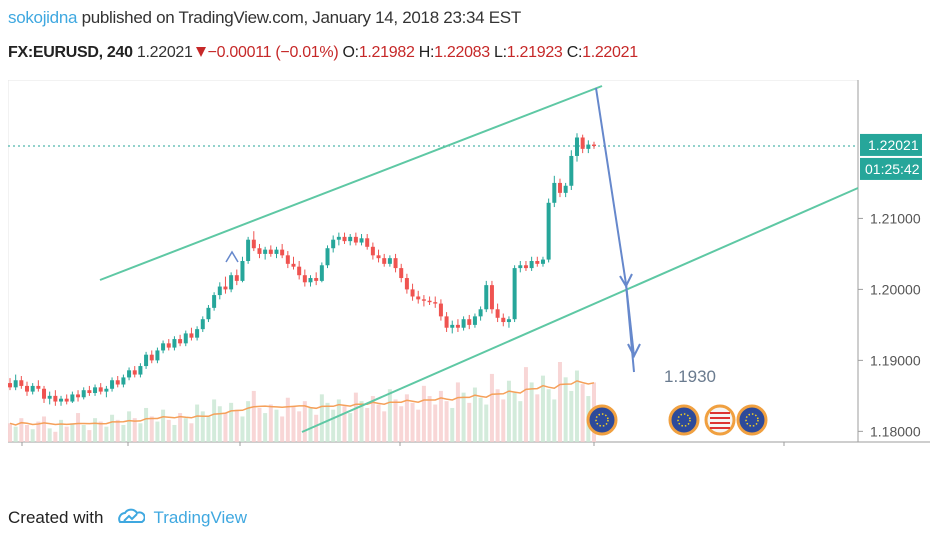 The height and width of the screenshot is (550, 932). I want to click on author-link: sokojidna, so click(43, 17).